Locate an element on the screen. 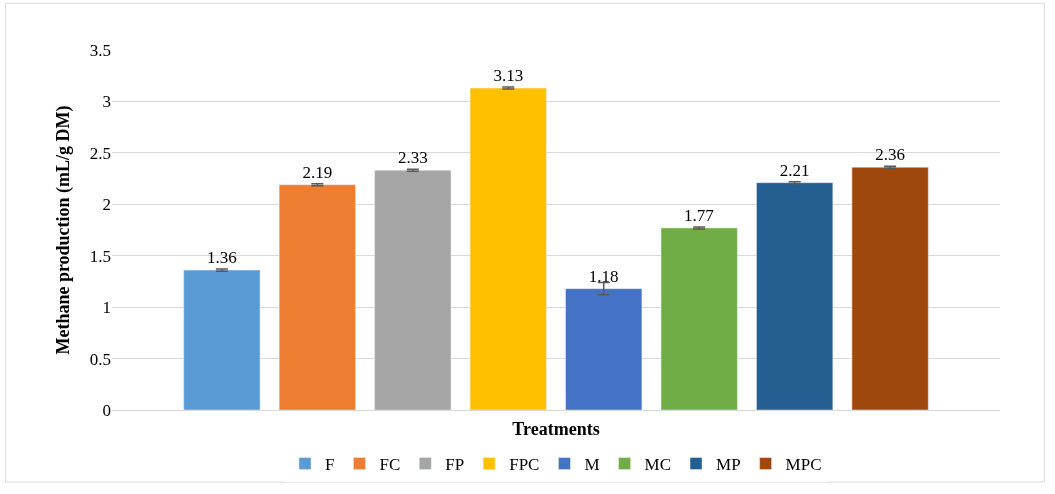 This screenshot has height=494, width=1055. data-label: 1.77 is located at coordinates (699, 215).